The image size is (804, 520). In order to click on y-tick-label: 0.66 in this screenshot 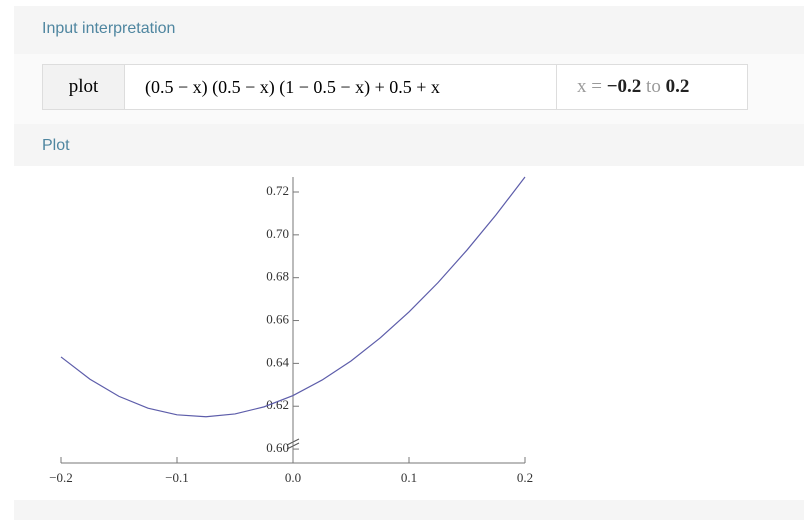, I will do `click(277, 319)`.